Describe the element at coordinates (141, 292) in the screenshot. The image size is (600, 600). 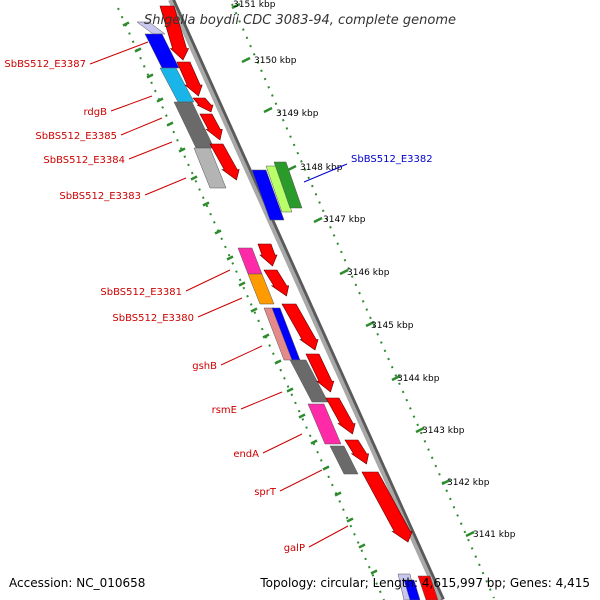
I see `gene-label: SbBS512_E3381` at that location.